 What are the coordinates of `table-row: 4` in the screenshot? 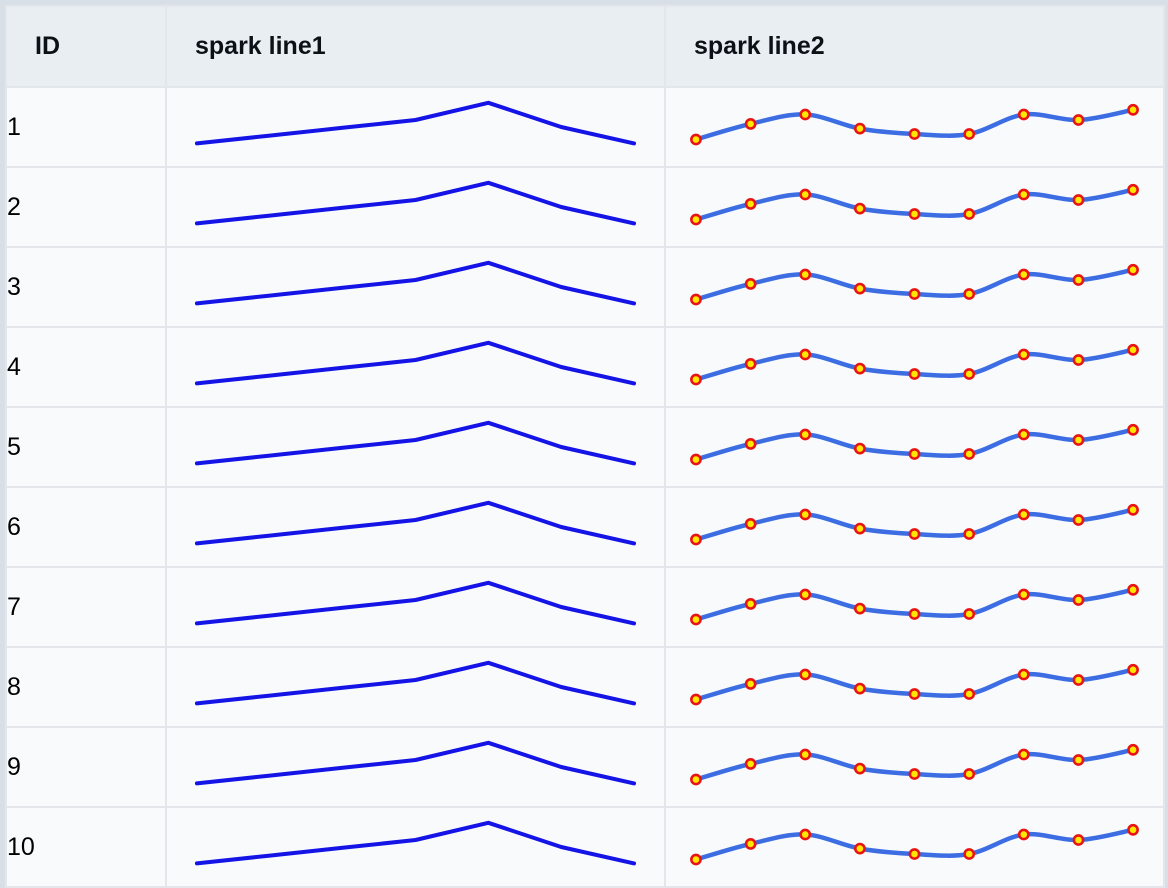 It's located at (585, 367).